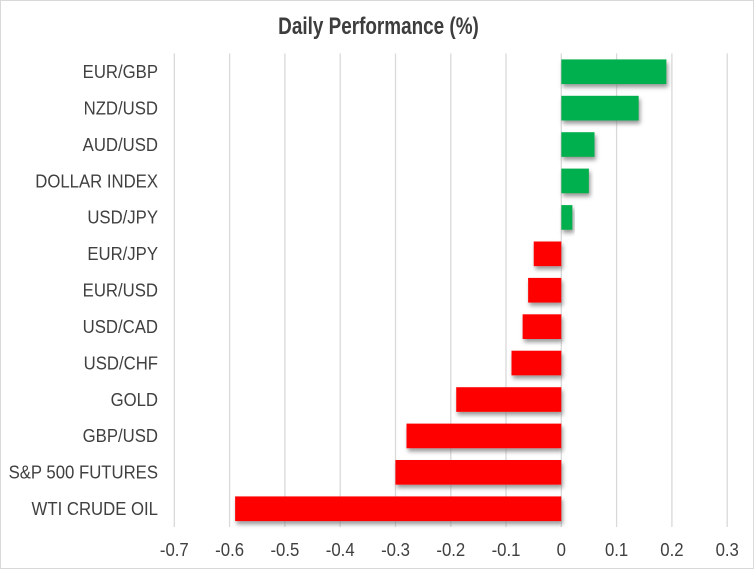  Describe the element at coordinates (95, 508) in the screenshot. I see `svg-text: WTI CRUDE OIL` at that location.